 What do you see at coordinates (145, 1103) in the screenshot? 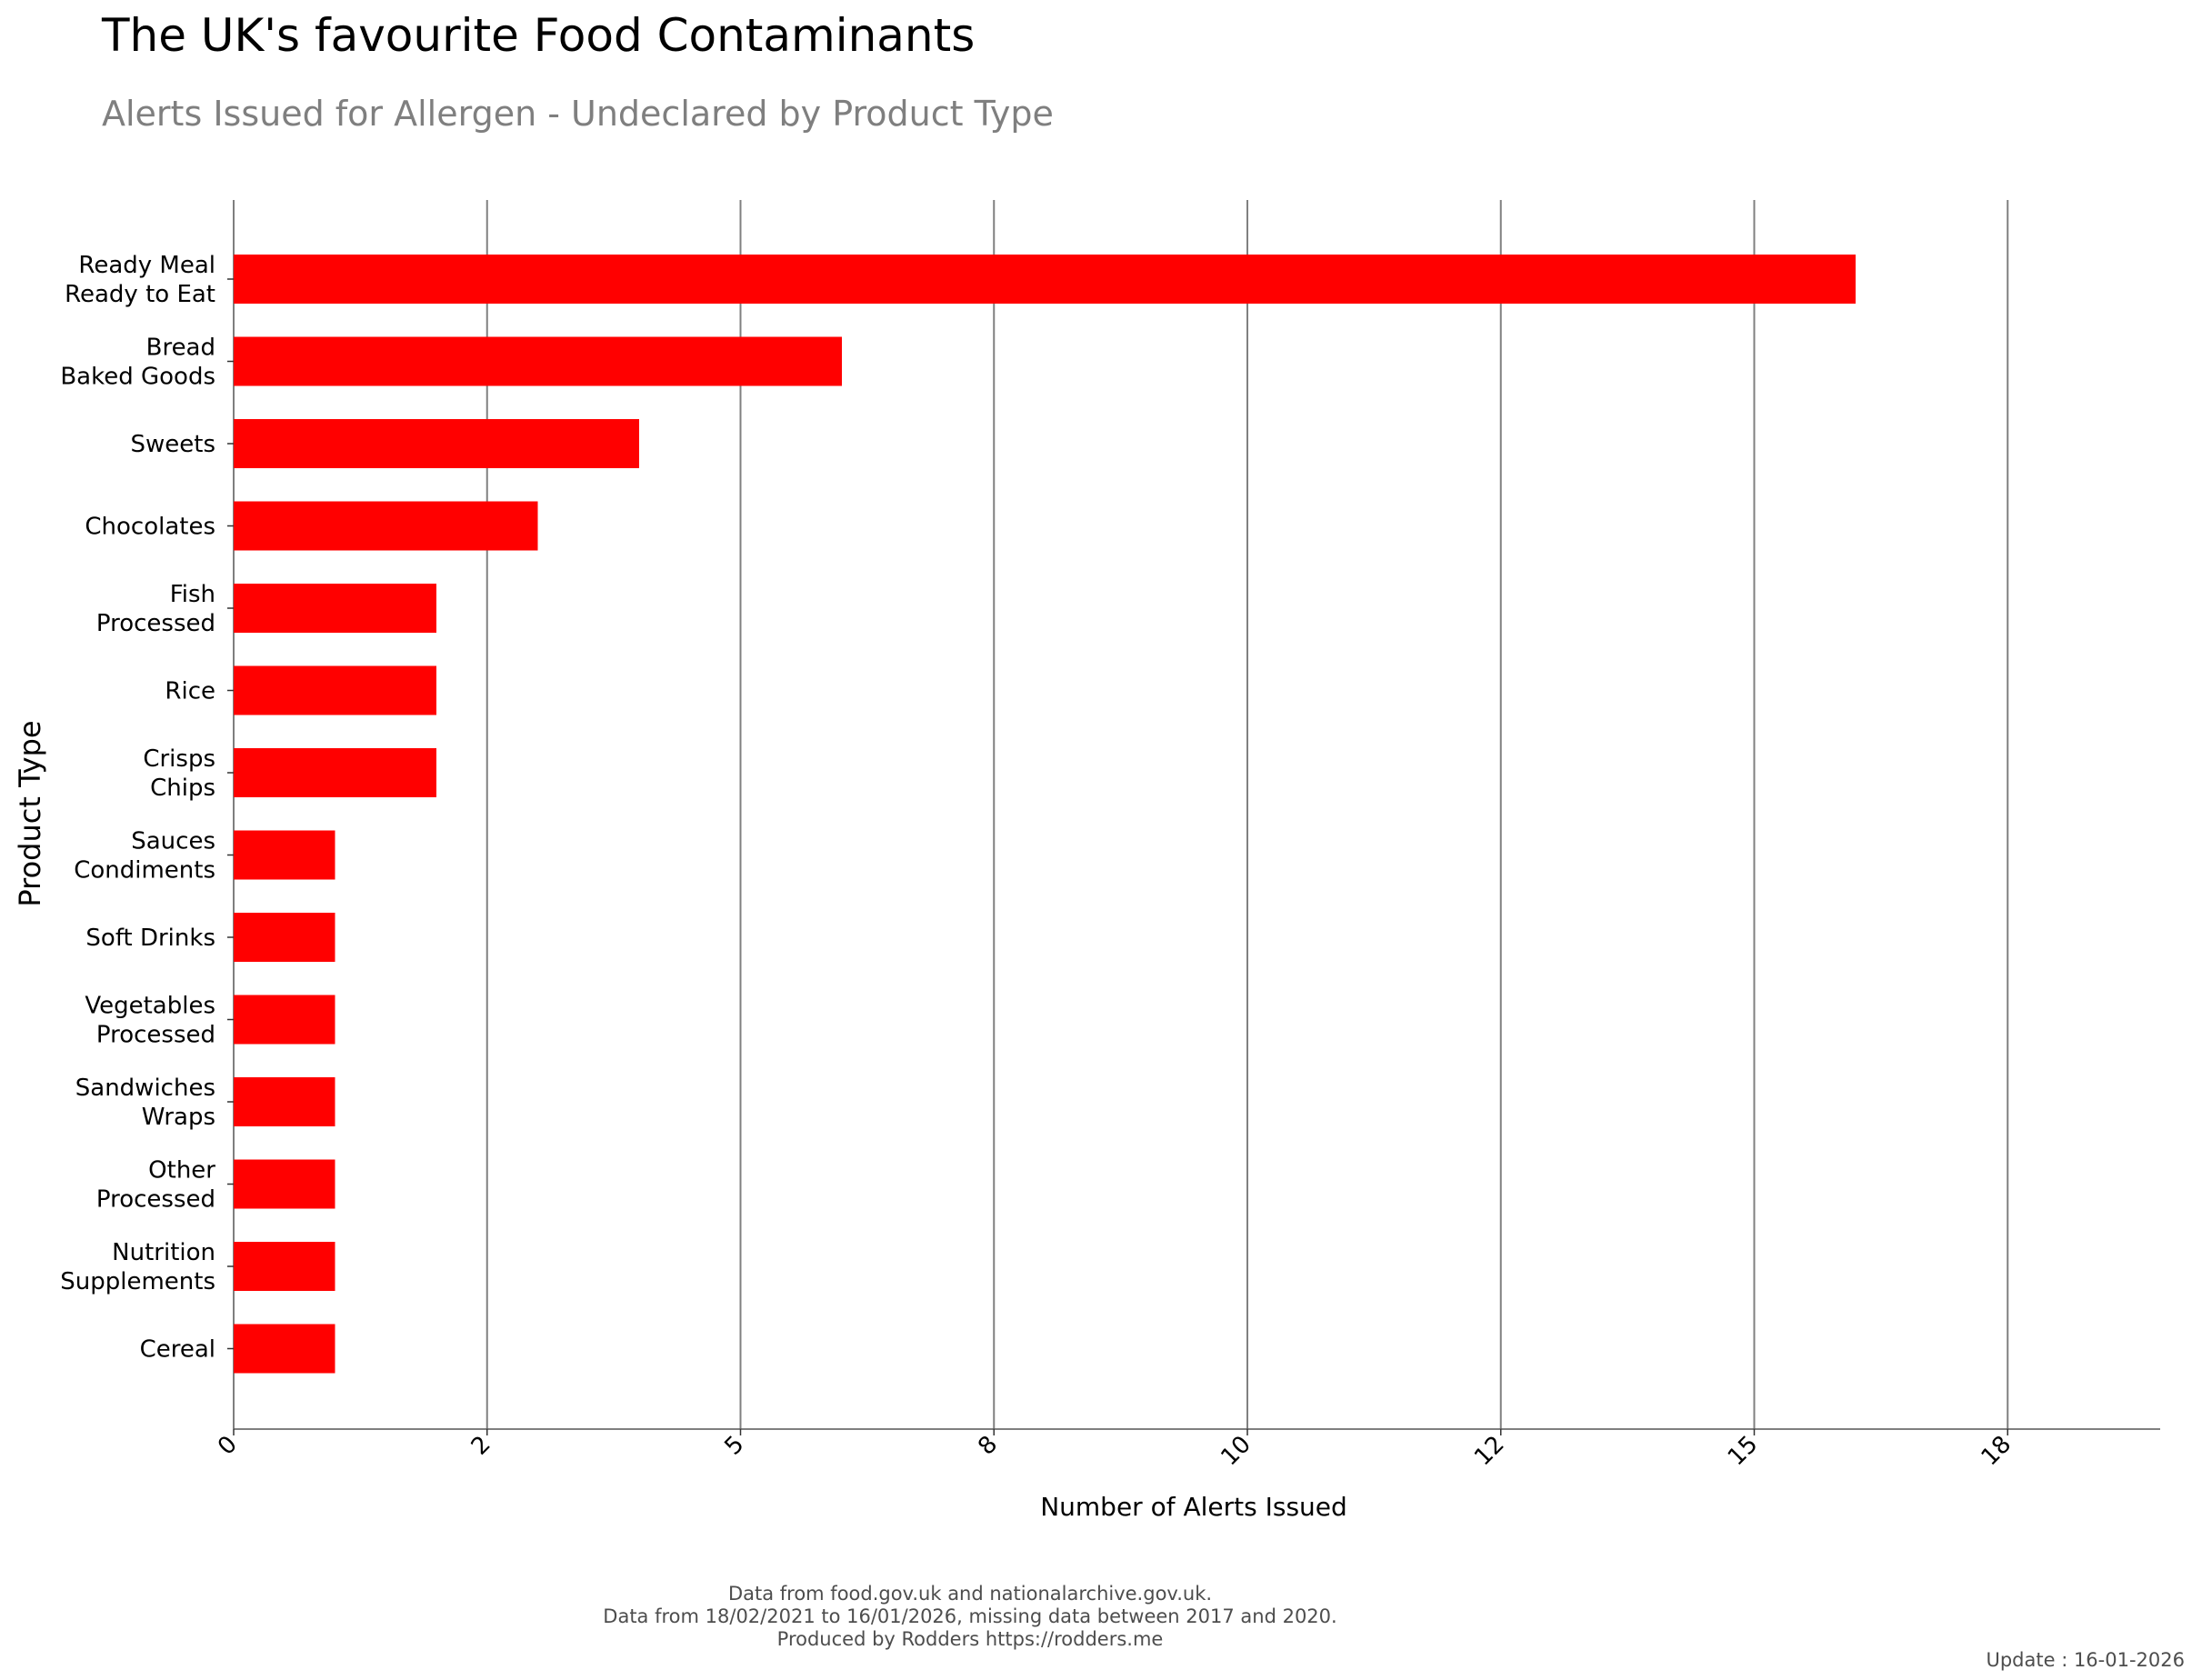
I see `y-tick-label: Sandwiches Wraps` at bounding box center [145, 1103].